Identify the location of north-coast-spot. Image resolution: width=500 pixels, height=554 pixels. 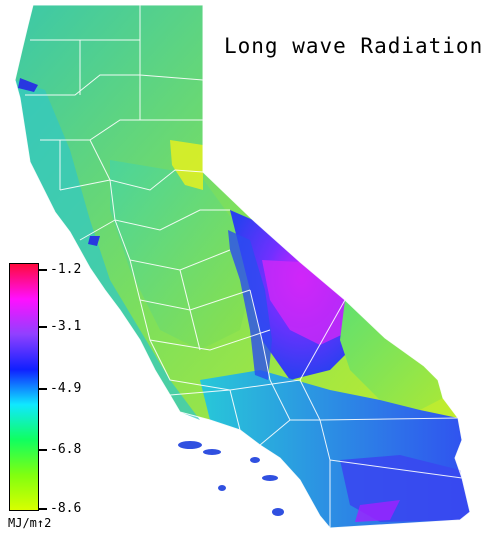
(28, 85).